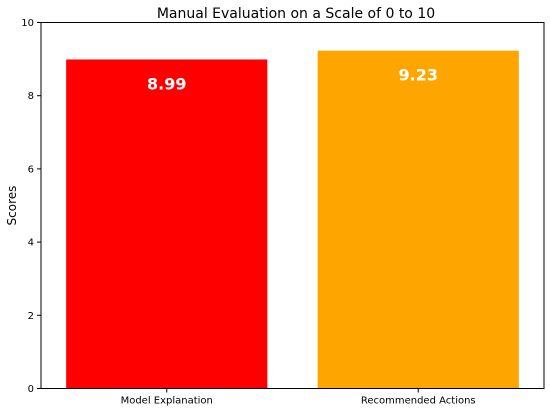  What do you see at coordinates (167, 401) in the screenshot?
I see `x-tick-label: Model Explanation` at bounding box center [167, 401].